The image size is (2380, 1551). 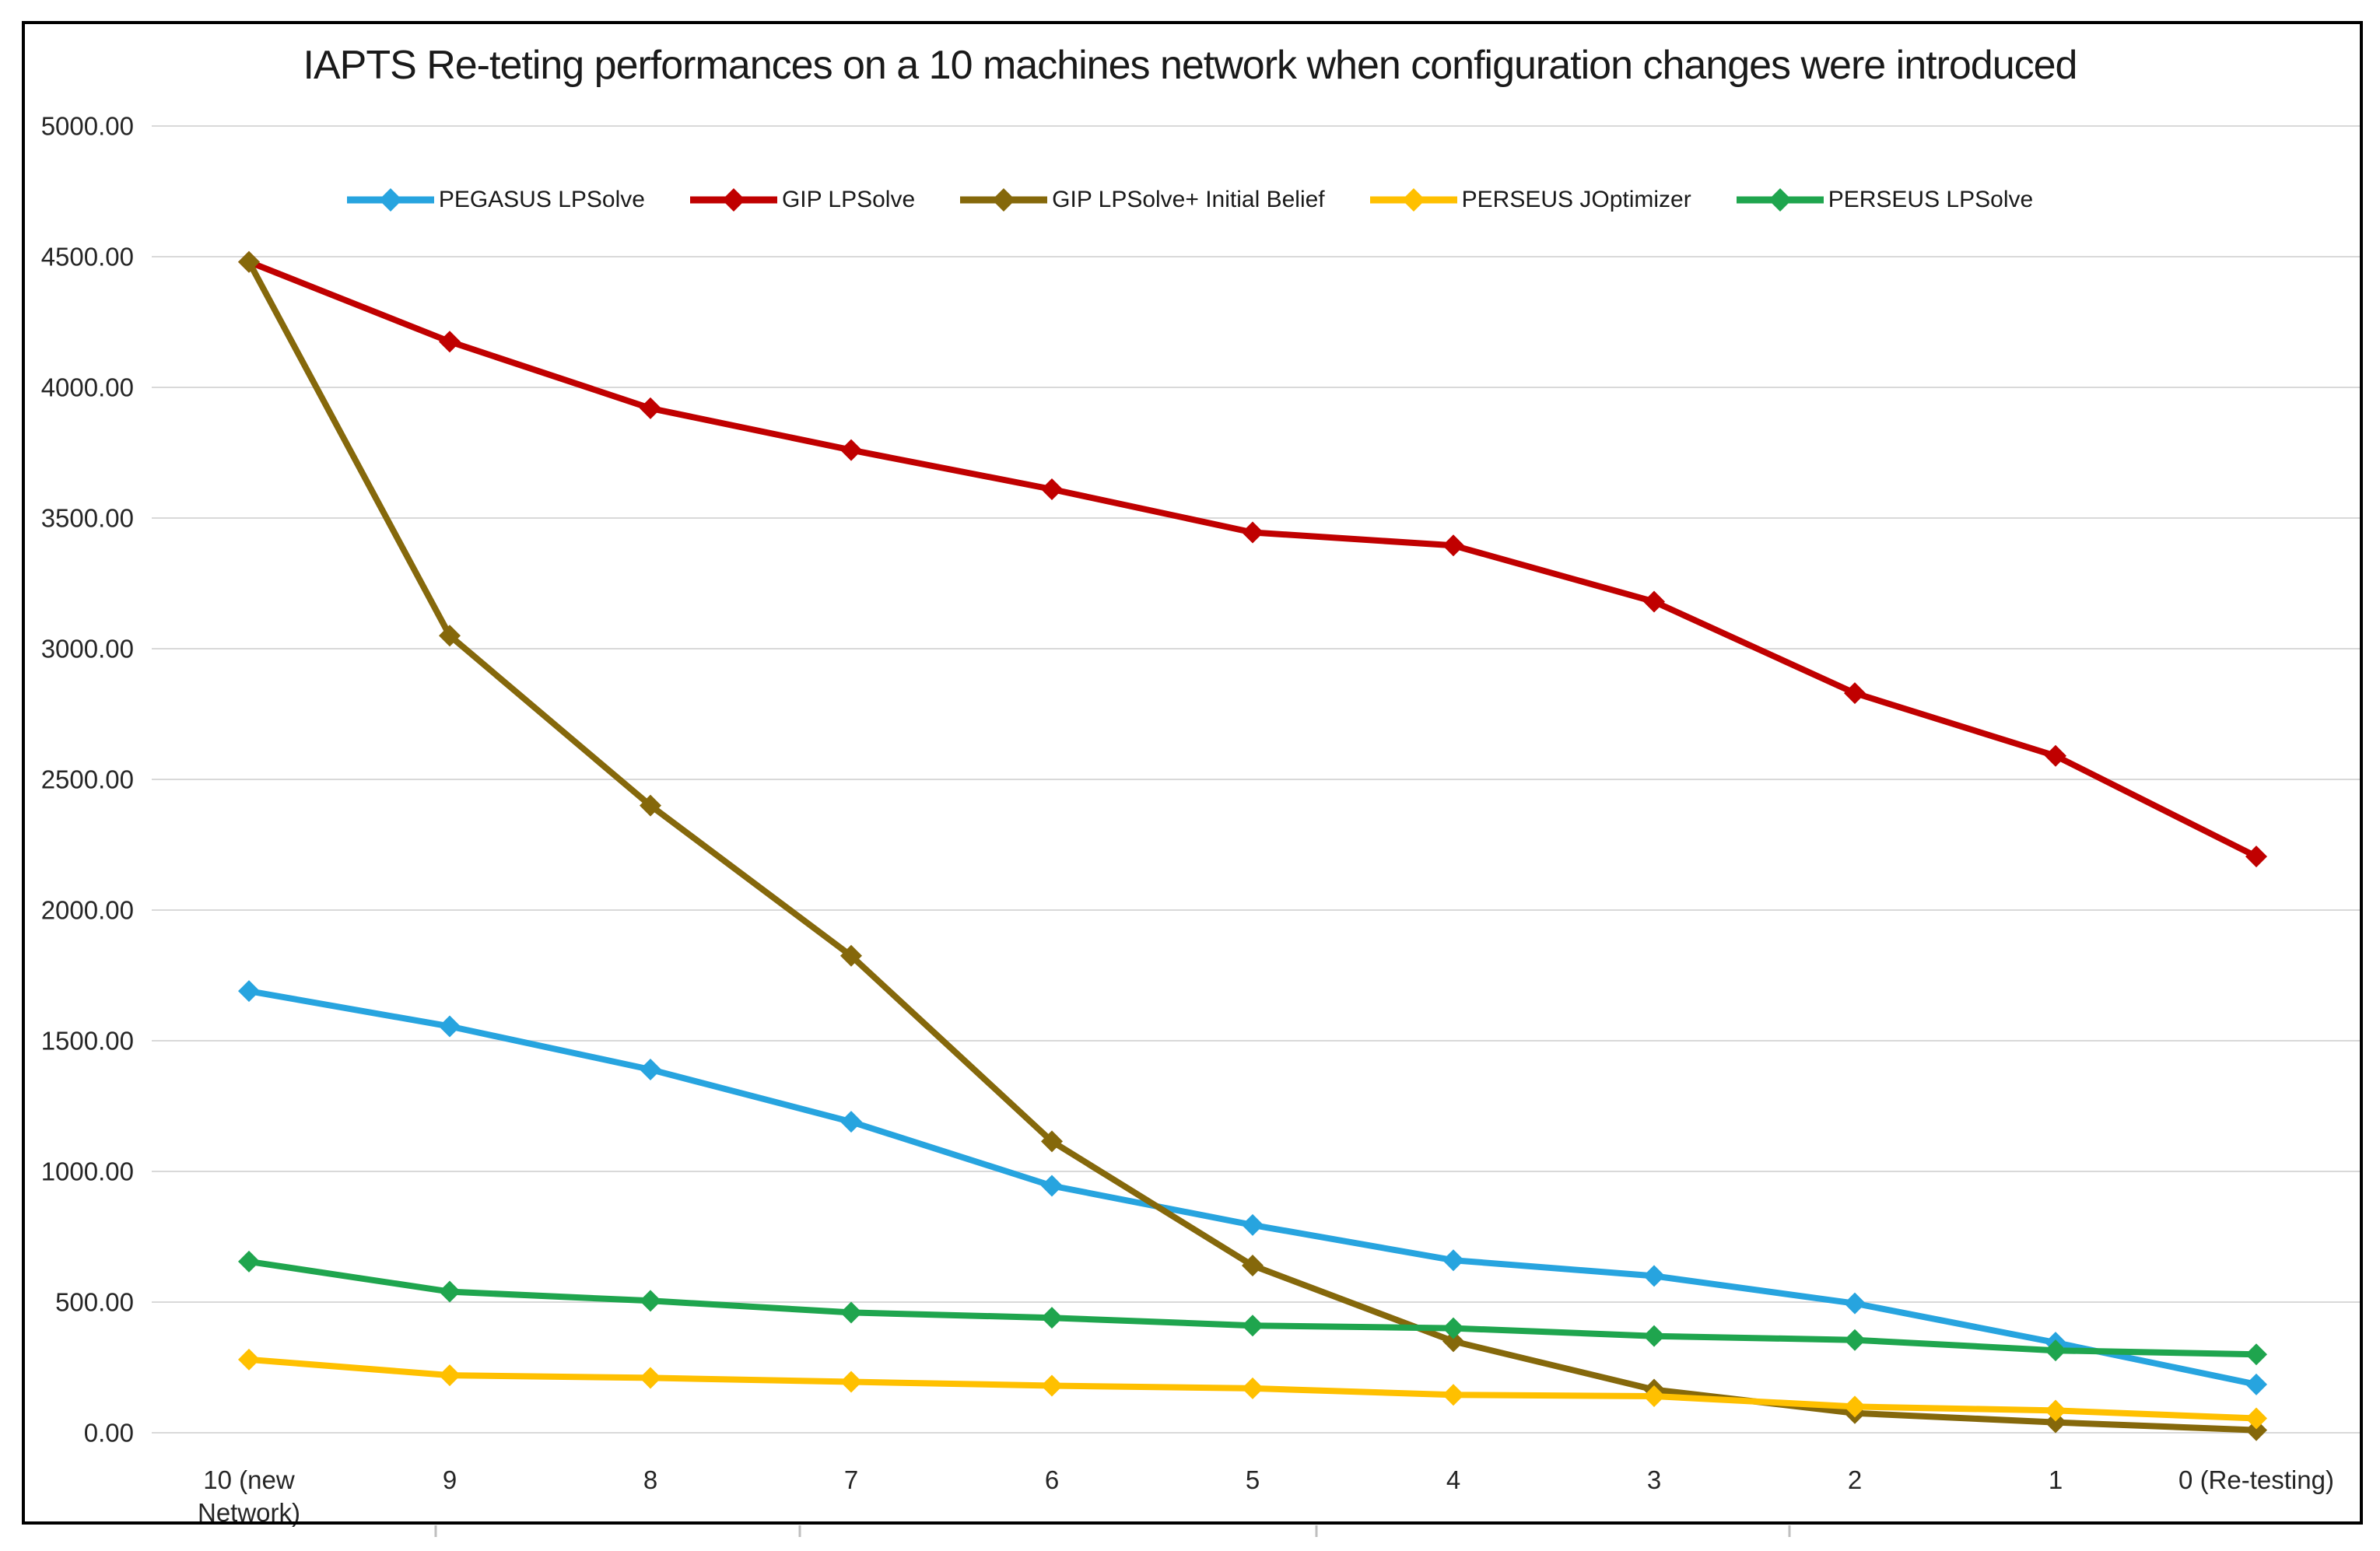 I want to click on x-axis-tick-label: 2, so click(x=1855, y=1479).